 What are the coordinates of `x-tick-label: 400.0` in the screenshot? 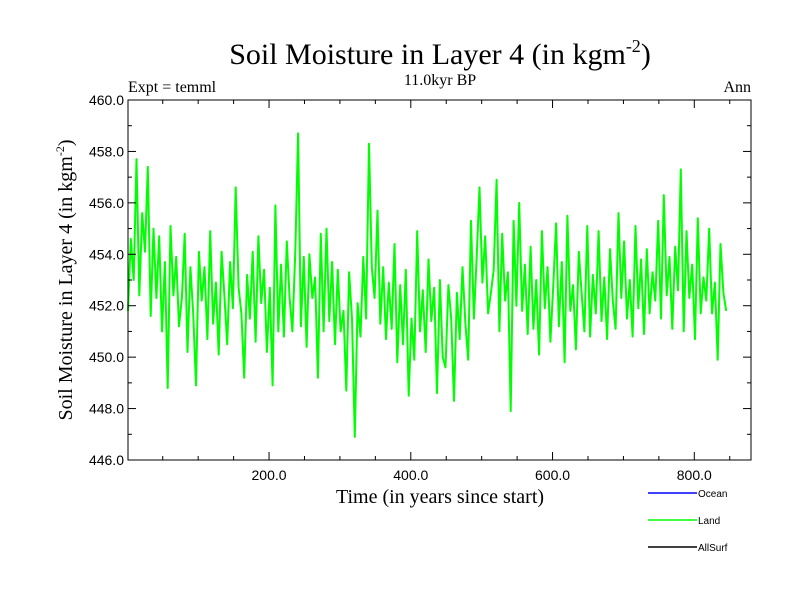 It's located at (410, 475).